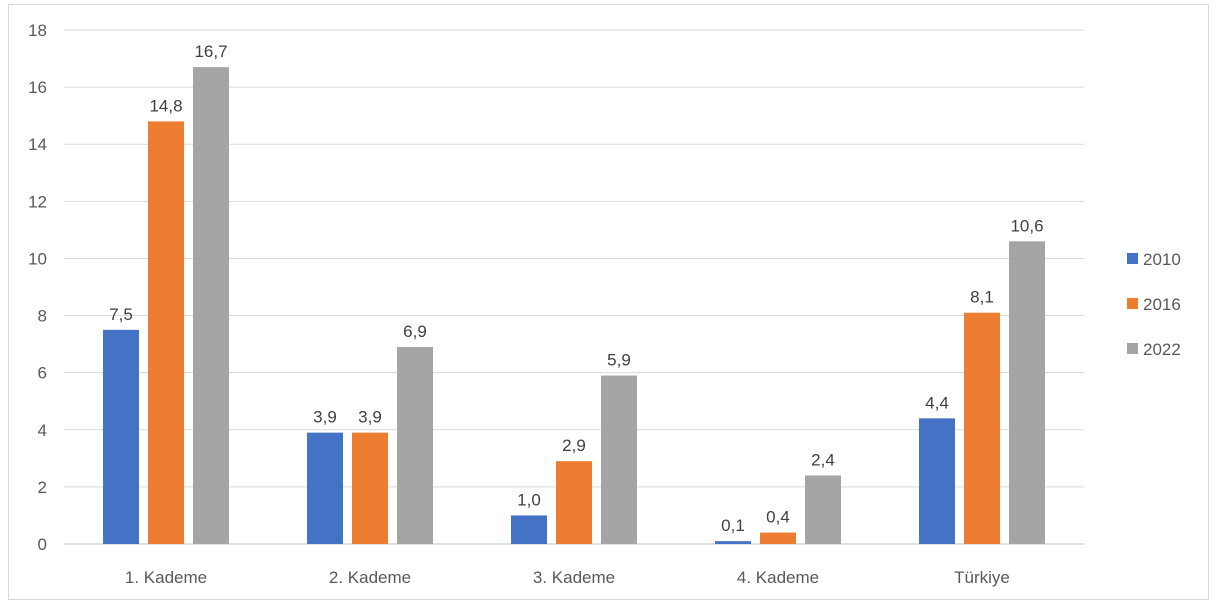 This screenshot has height=606, width=1219. I want to click on y-tick-label: 10, so click(37, 258).